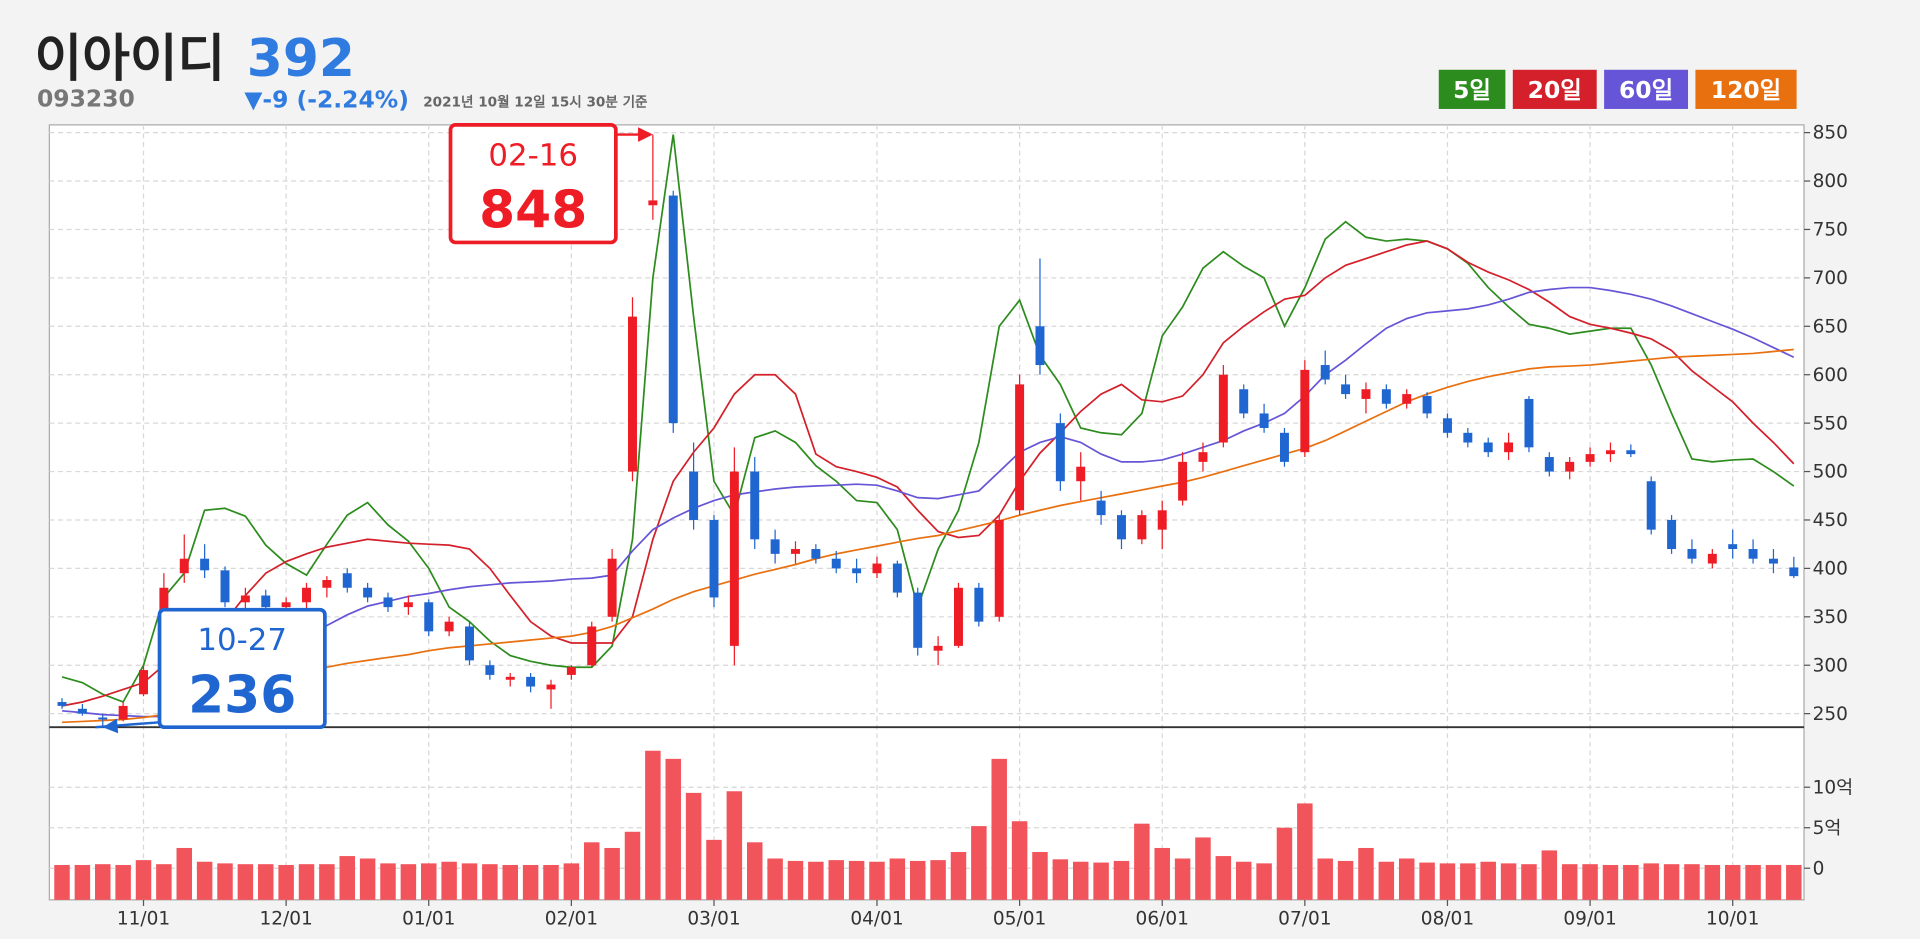 This screenshot has height=939, width=1920. What do you see at coordinates (713, 918) in the screenshot?
I see `x-tick-label: 03/01` at bounding box center [713, 918].